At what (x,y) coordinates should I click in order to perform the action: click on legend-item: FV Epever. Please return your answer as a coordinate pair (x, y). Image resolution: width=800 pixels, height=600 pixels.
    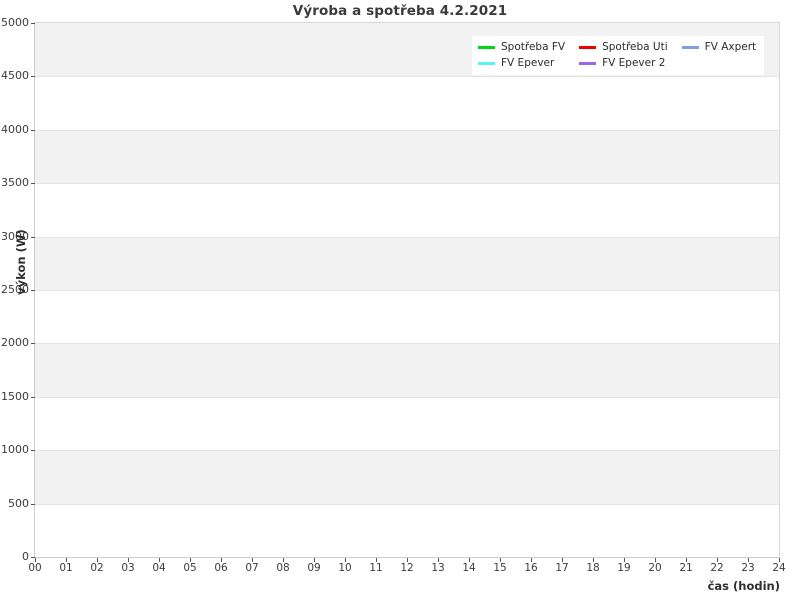
    Looking at the image, I should click on (521, 63).